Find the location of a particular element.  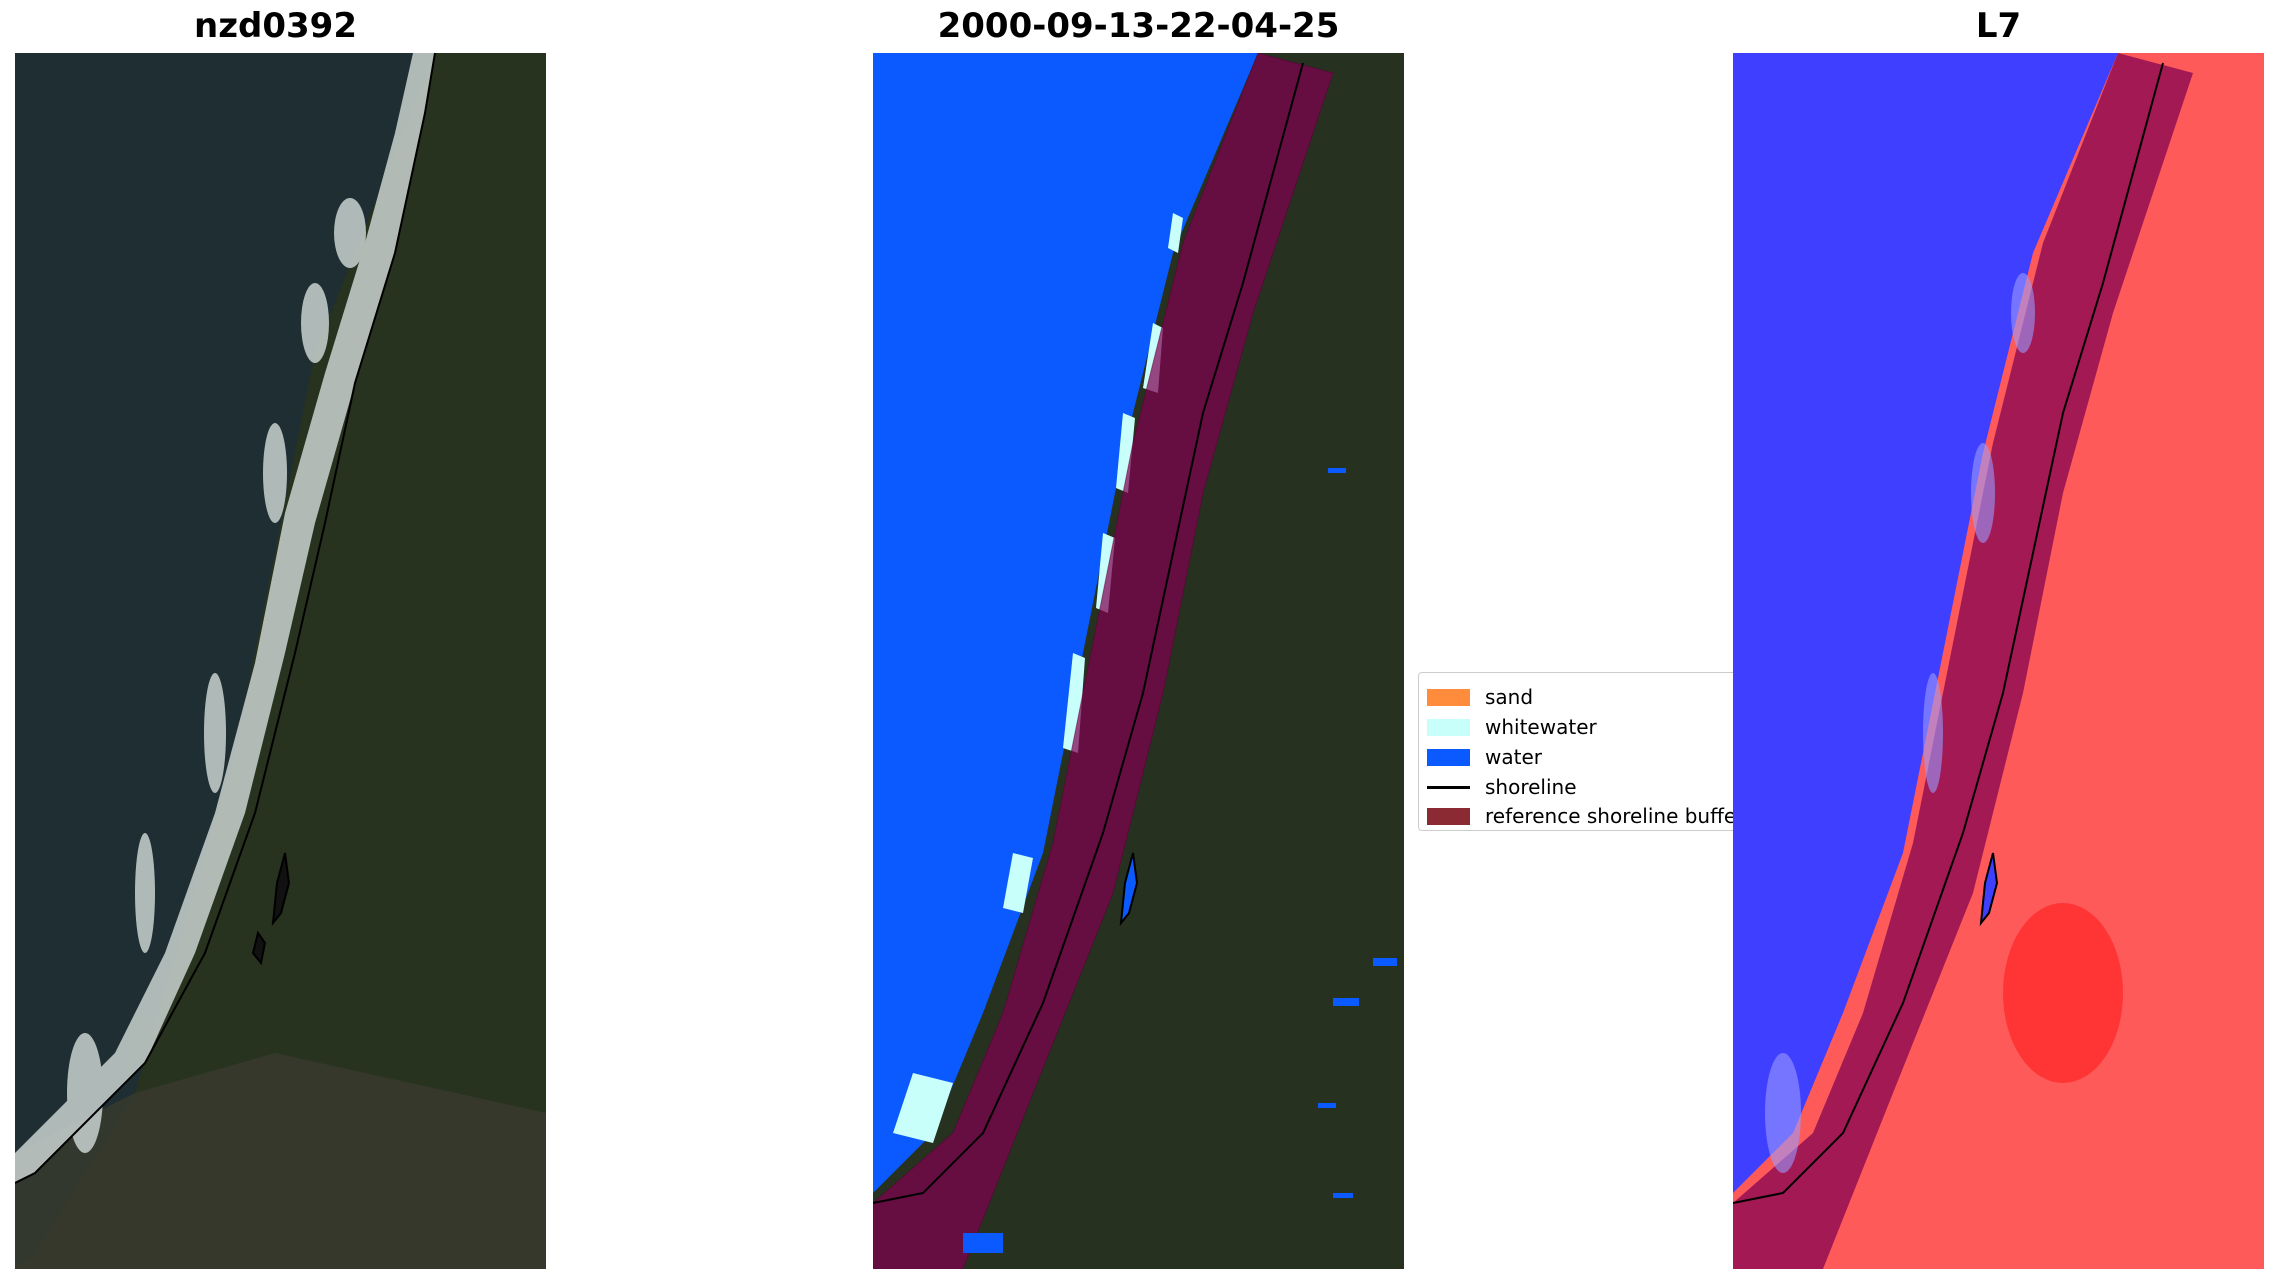

panel-title-index: L7 is located at coordinates (1998, 26).